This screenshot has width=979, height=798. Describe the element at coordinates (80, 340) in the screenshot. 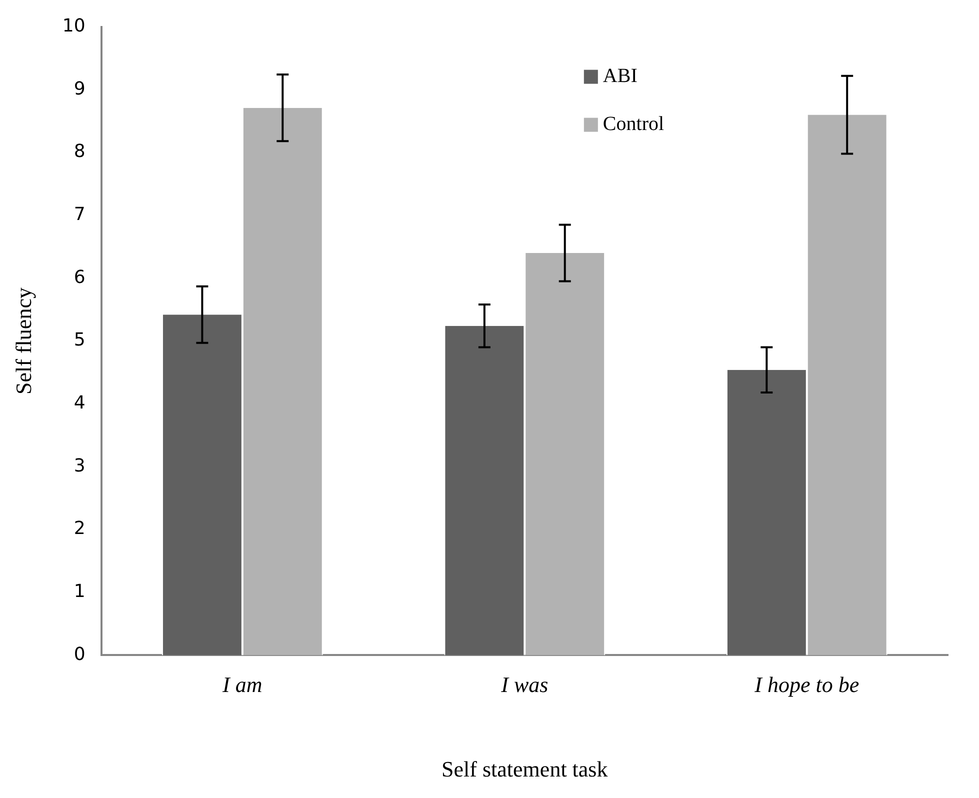

I see `y-tick-label: 5` at that location.